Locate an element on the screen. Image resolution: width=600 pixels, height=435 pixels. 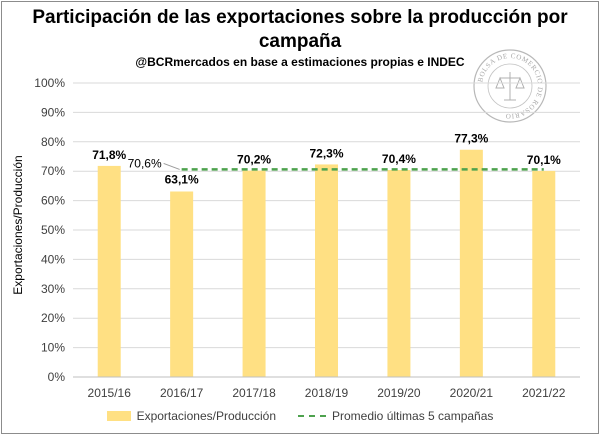
legend-item-bars: Exportaciones/Producción is located at coordinates (191, 416).